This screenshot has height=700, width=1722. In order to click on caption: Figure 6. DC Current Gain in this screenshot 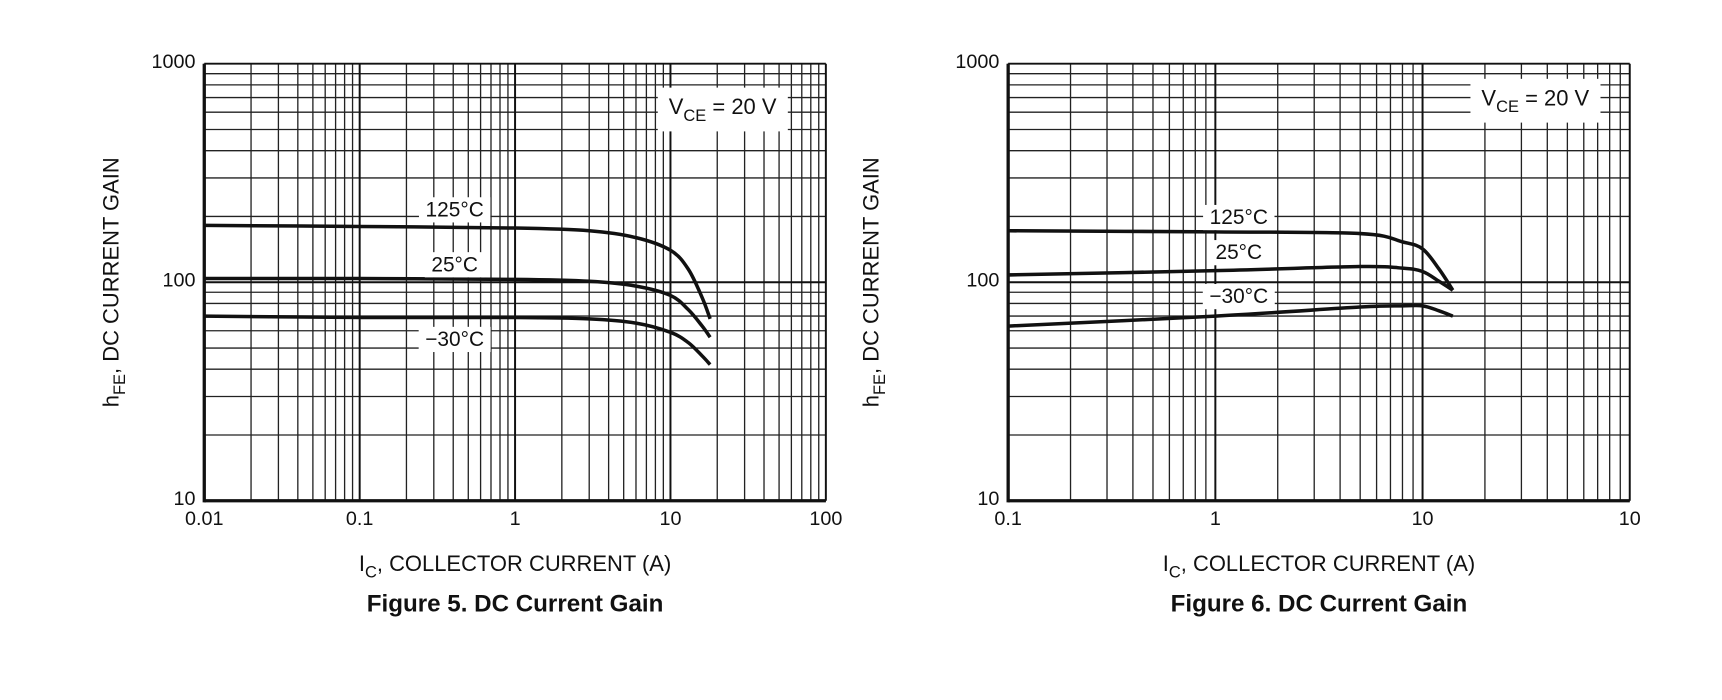, I will do `click(1319, 604)`.